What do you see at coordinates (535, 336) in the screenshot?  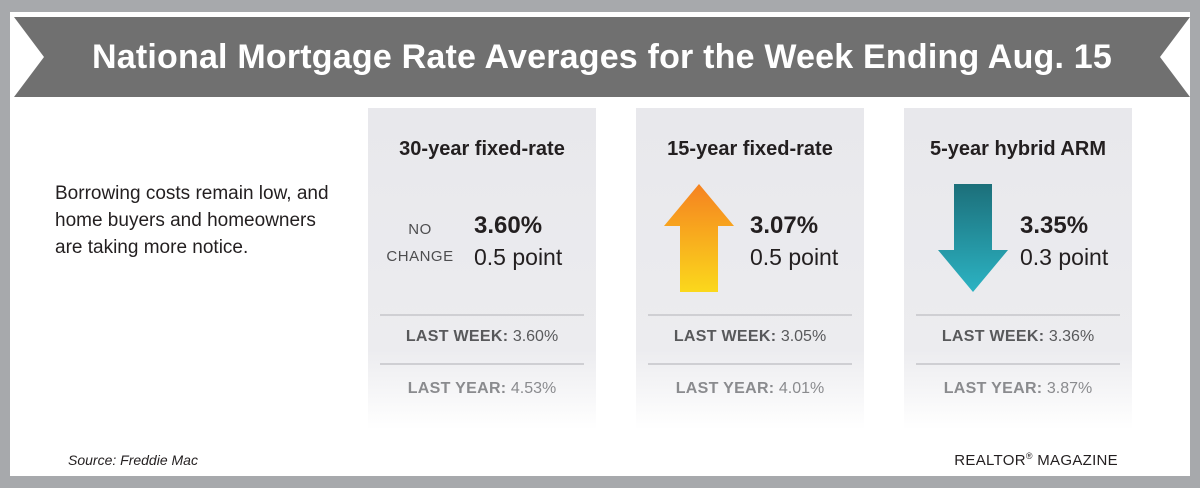 I see `last-week-value: 3.60%` at bounding box center [535, 336].